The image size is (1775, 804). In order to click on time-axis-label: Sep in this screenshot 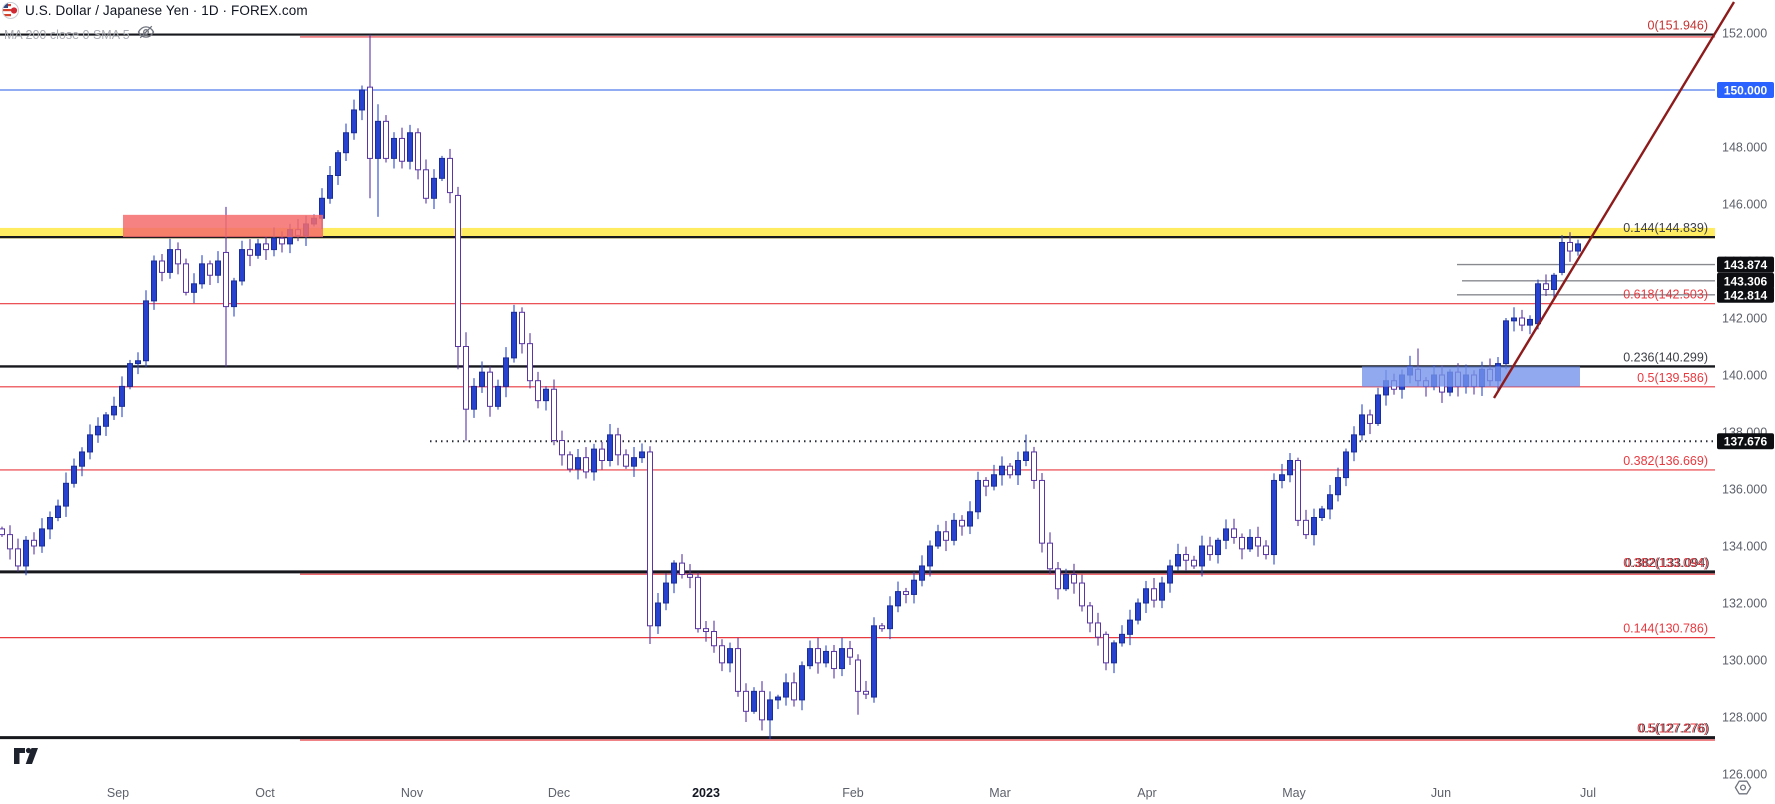, I will do `click(118, 793)`.